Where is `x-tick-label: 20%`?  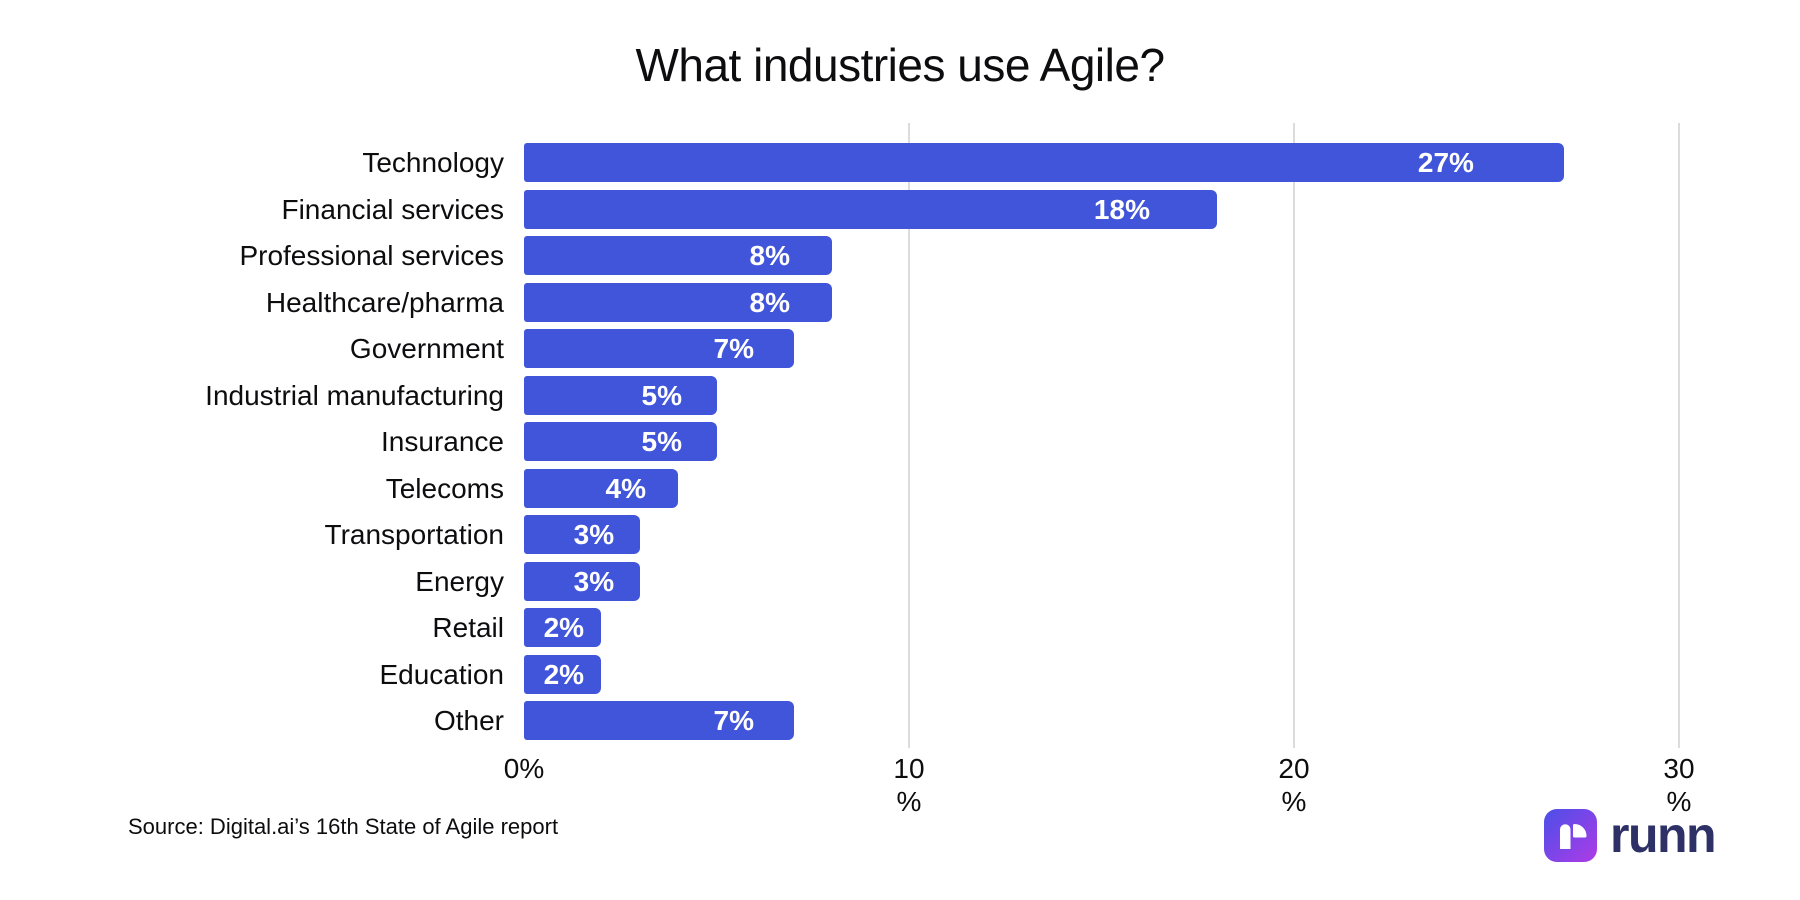 x-tick-label: 20% is located at coordinates (1293, 785).